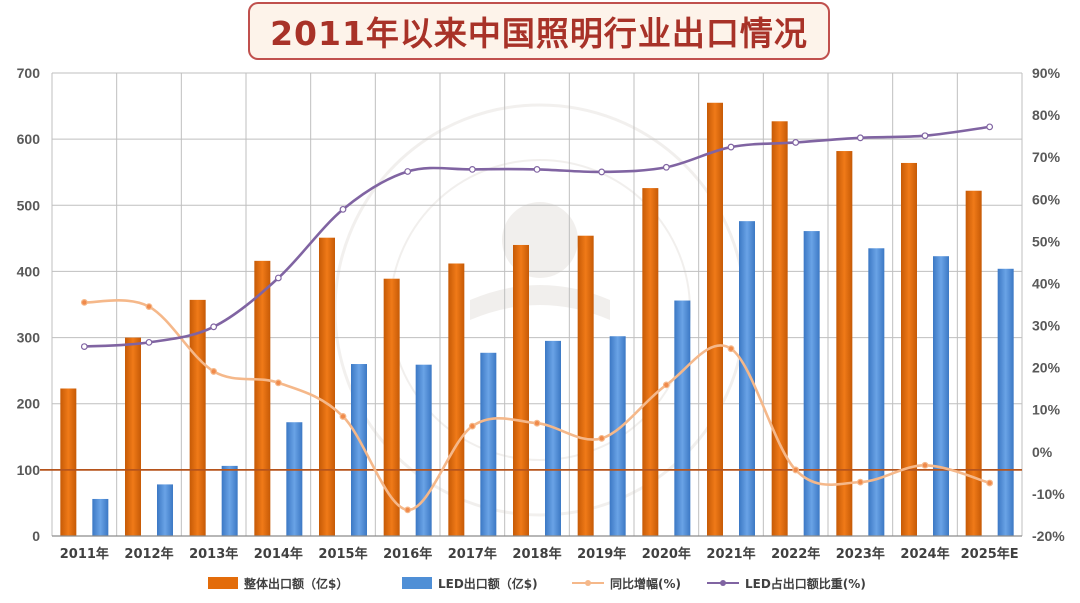 The image size is (1080, 603). I want to click on legend-swatch-bar, so click(223, 583).